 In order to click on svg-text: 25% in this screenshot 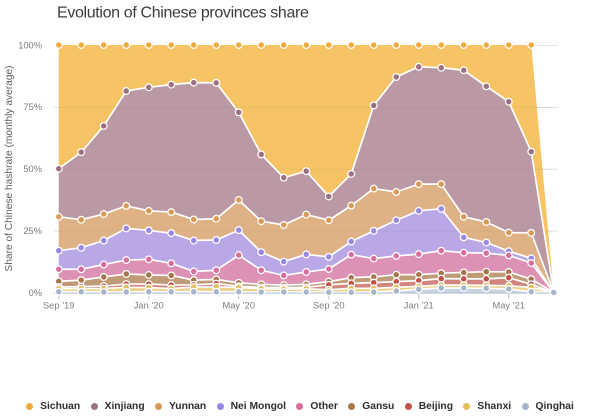, I will do `click(32, 231)`.